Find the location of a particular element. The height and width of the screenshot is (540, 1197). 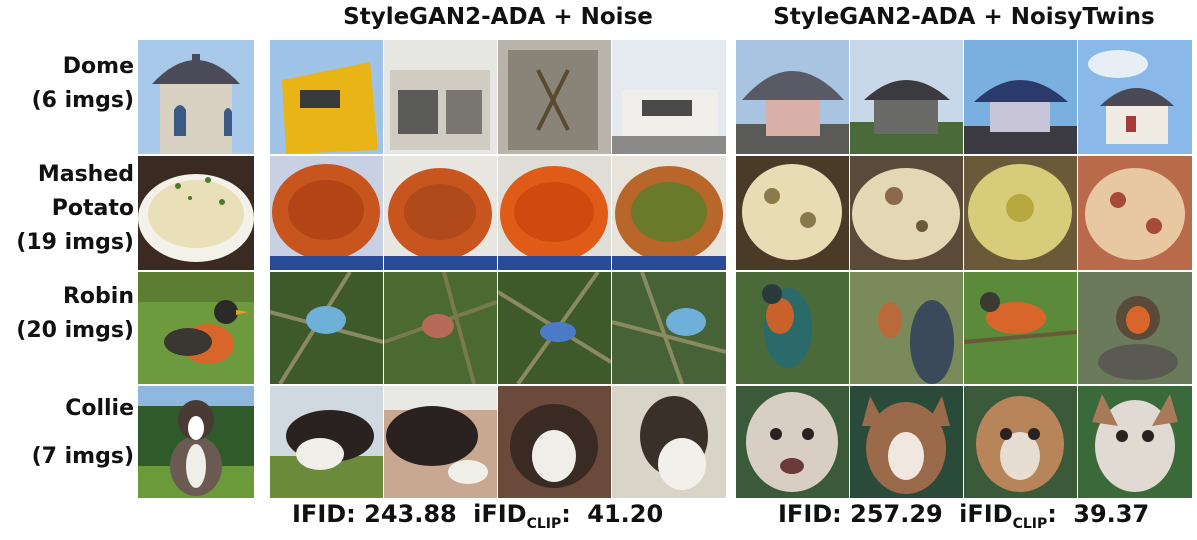

row-label-mashed-potato: Mashed Potato (19 imgs) is located at coordinates (75, 209).